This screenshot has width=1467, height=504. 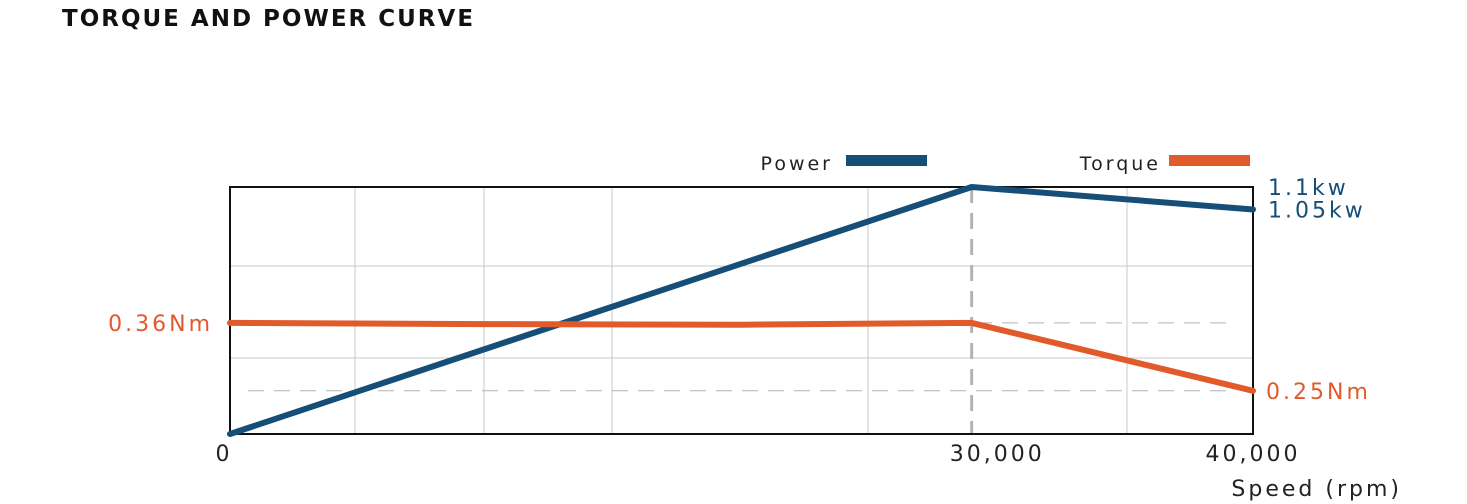 What do you see at coordinates (1120, 164) in the screenshot?
I see `legend-torque-label: Torque` at bounding box center [1120, 164].